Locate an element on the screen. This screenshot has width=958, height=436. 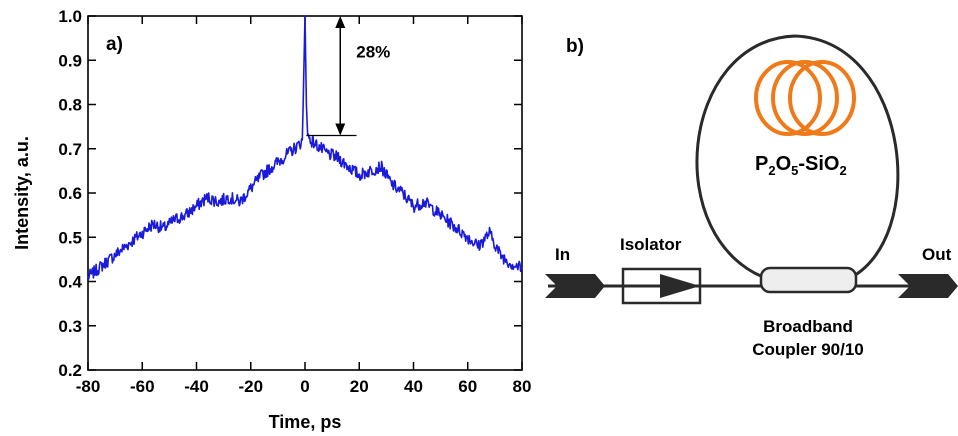
y-tick-label: 0.9 is located at coordinates (70, 60).